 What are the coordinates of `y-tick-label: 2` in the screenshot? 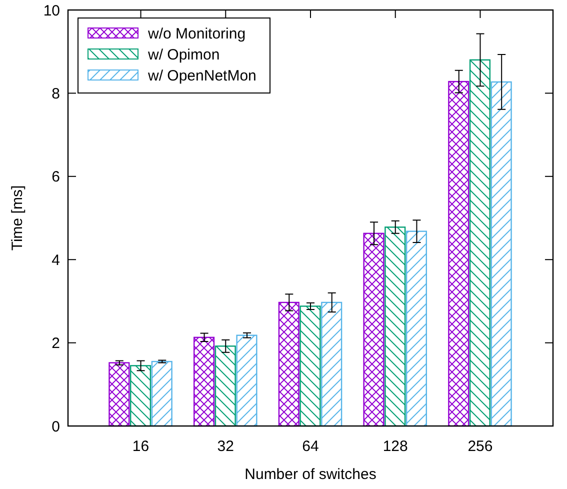 It's located at (56, 343).